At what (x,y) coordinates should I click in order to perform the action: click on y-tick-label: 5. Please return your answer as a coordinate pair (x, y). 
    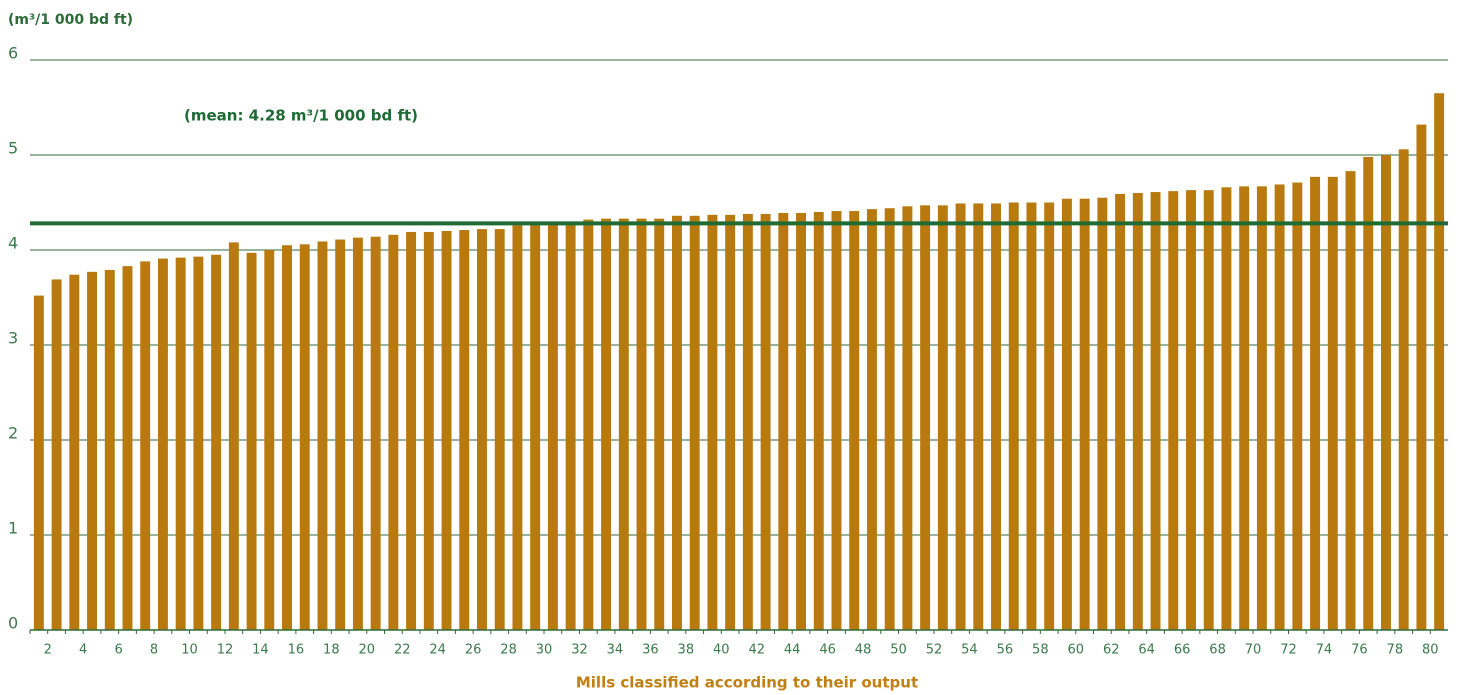
    Looking at the image, I should click on (13, 148).